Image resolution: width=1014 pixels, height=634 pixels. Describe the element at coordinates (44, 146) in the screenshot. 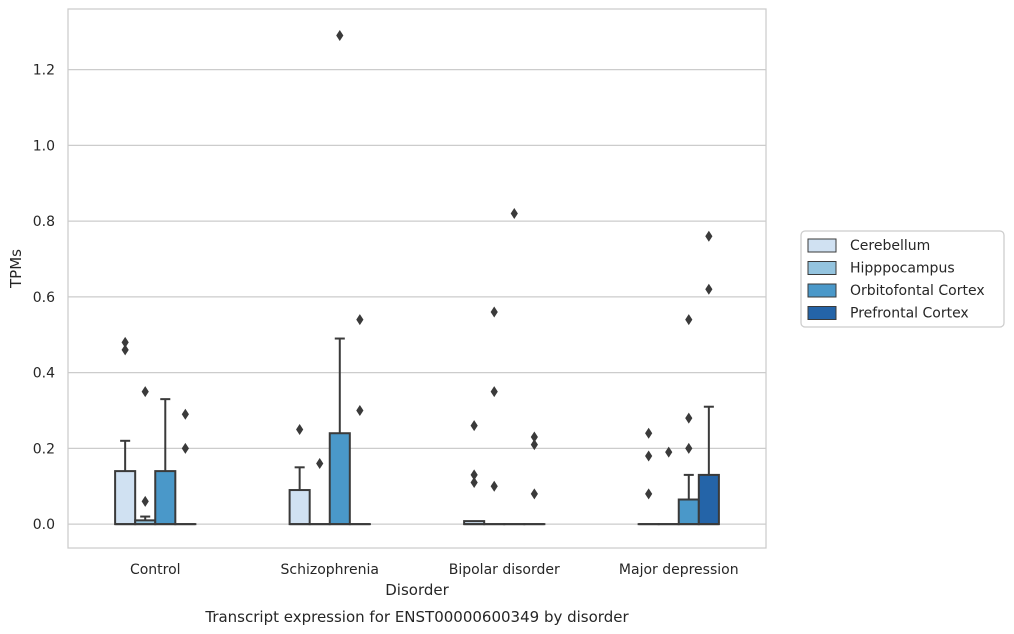

I see `y-tick-label: 1.0` at that location.